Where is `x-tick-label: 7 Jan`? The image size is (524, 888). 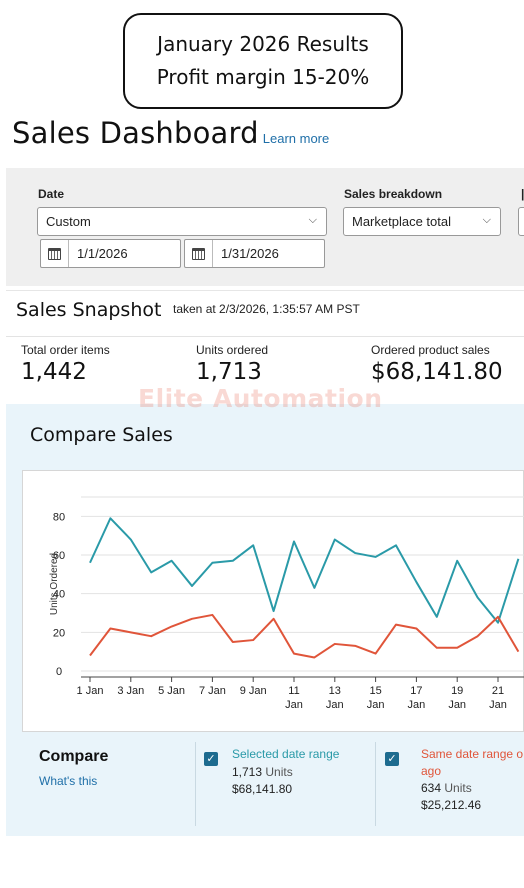 x-tick-label: 7 Jan is located at coordinates (212, 691).